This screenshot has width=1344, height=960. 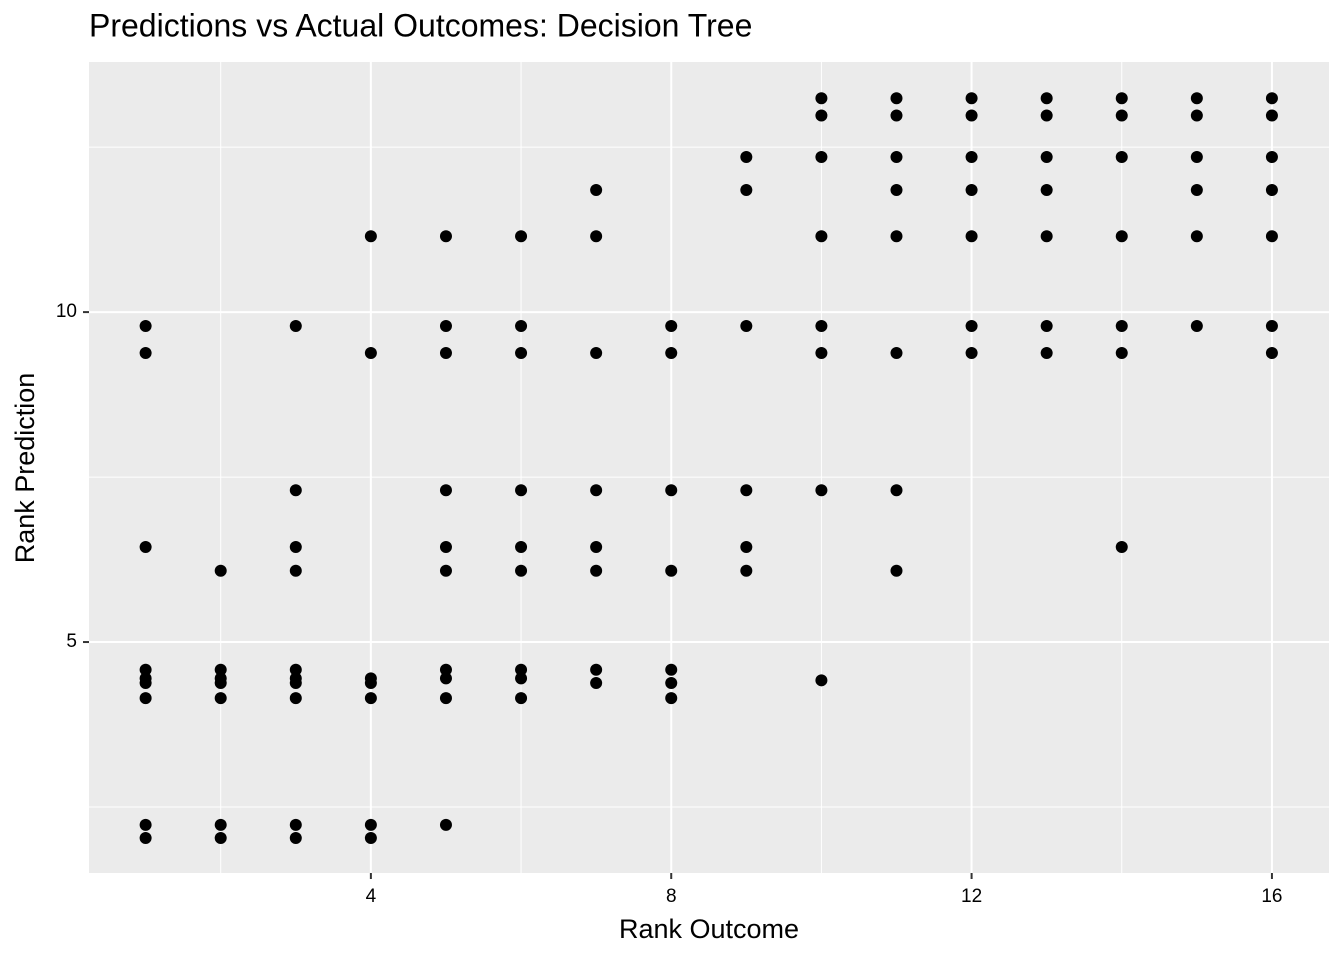 I want to click on x-tick-label: 16, so click(x=1271, y=896).